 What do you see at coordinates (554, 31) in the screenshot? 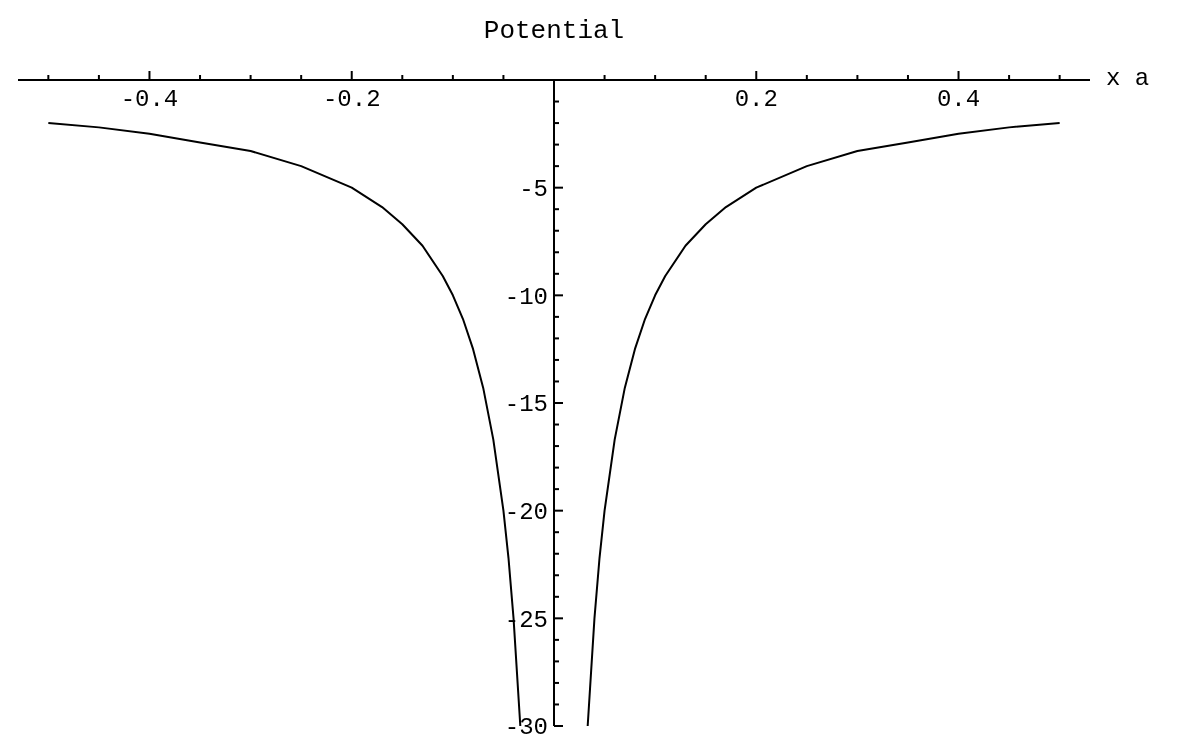
I see `chart-title: Potential` at bounding box center [554, 31].